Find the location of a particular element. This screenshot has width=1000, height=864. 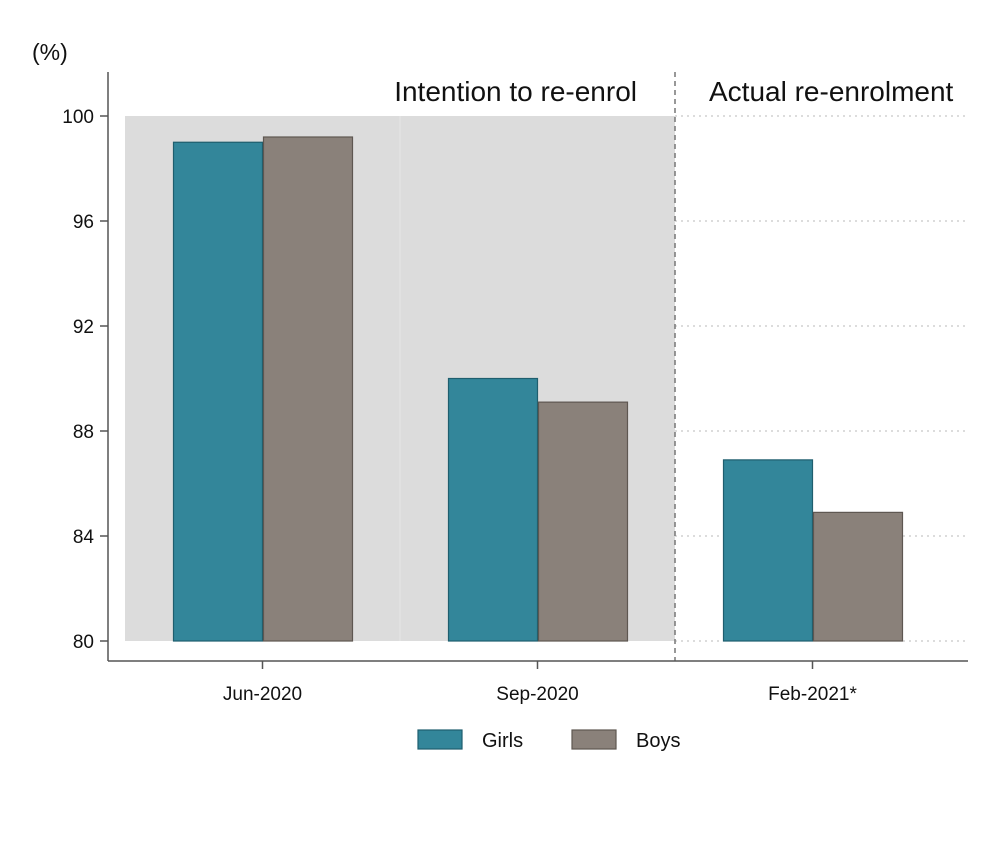

legend-swatch-boys is located at coordinates (594, 739).